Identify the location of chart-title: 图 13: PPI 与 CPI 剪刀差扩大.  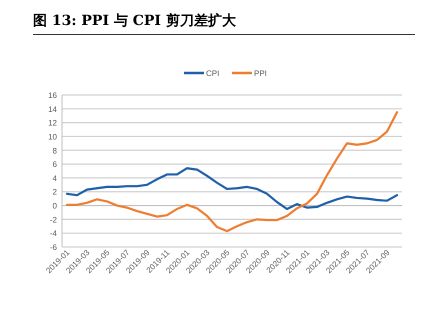
(224, 23).